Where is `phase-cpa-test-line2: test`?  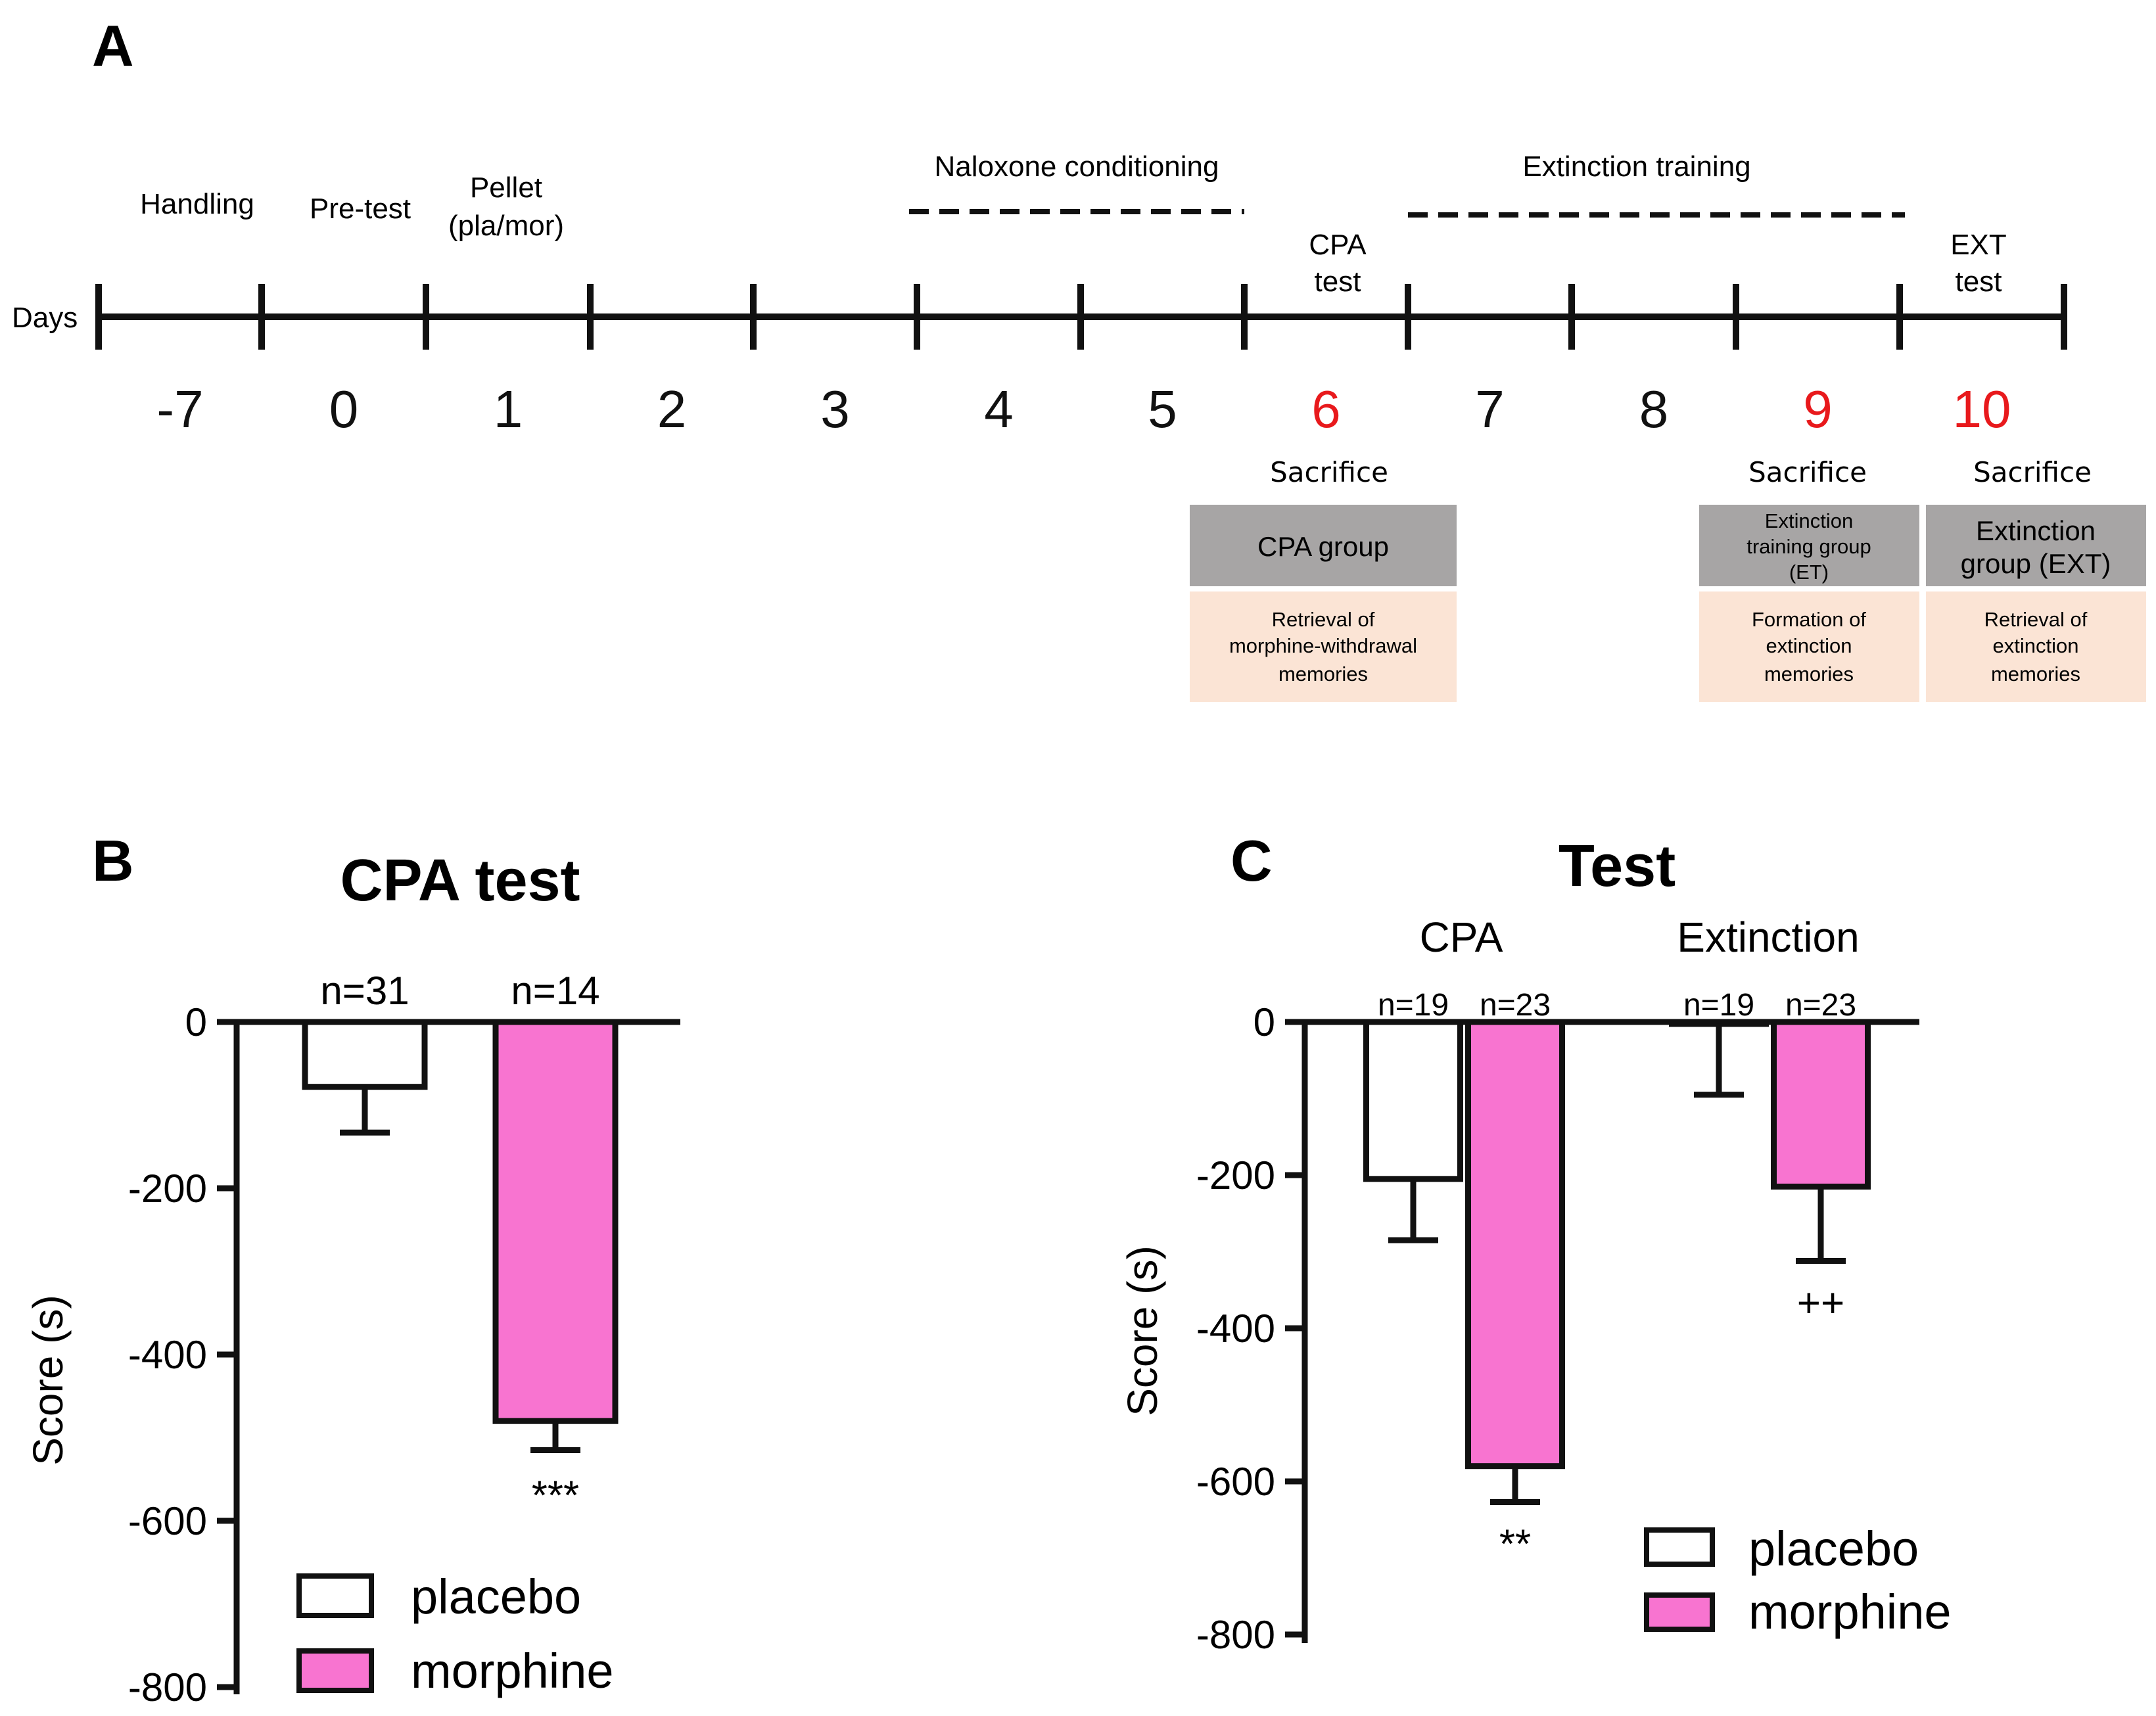 phase-cpa-test-line2: test is located at coordinates (1338, 282).